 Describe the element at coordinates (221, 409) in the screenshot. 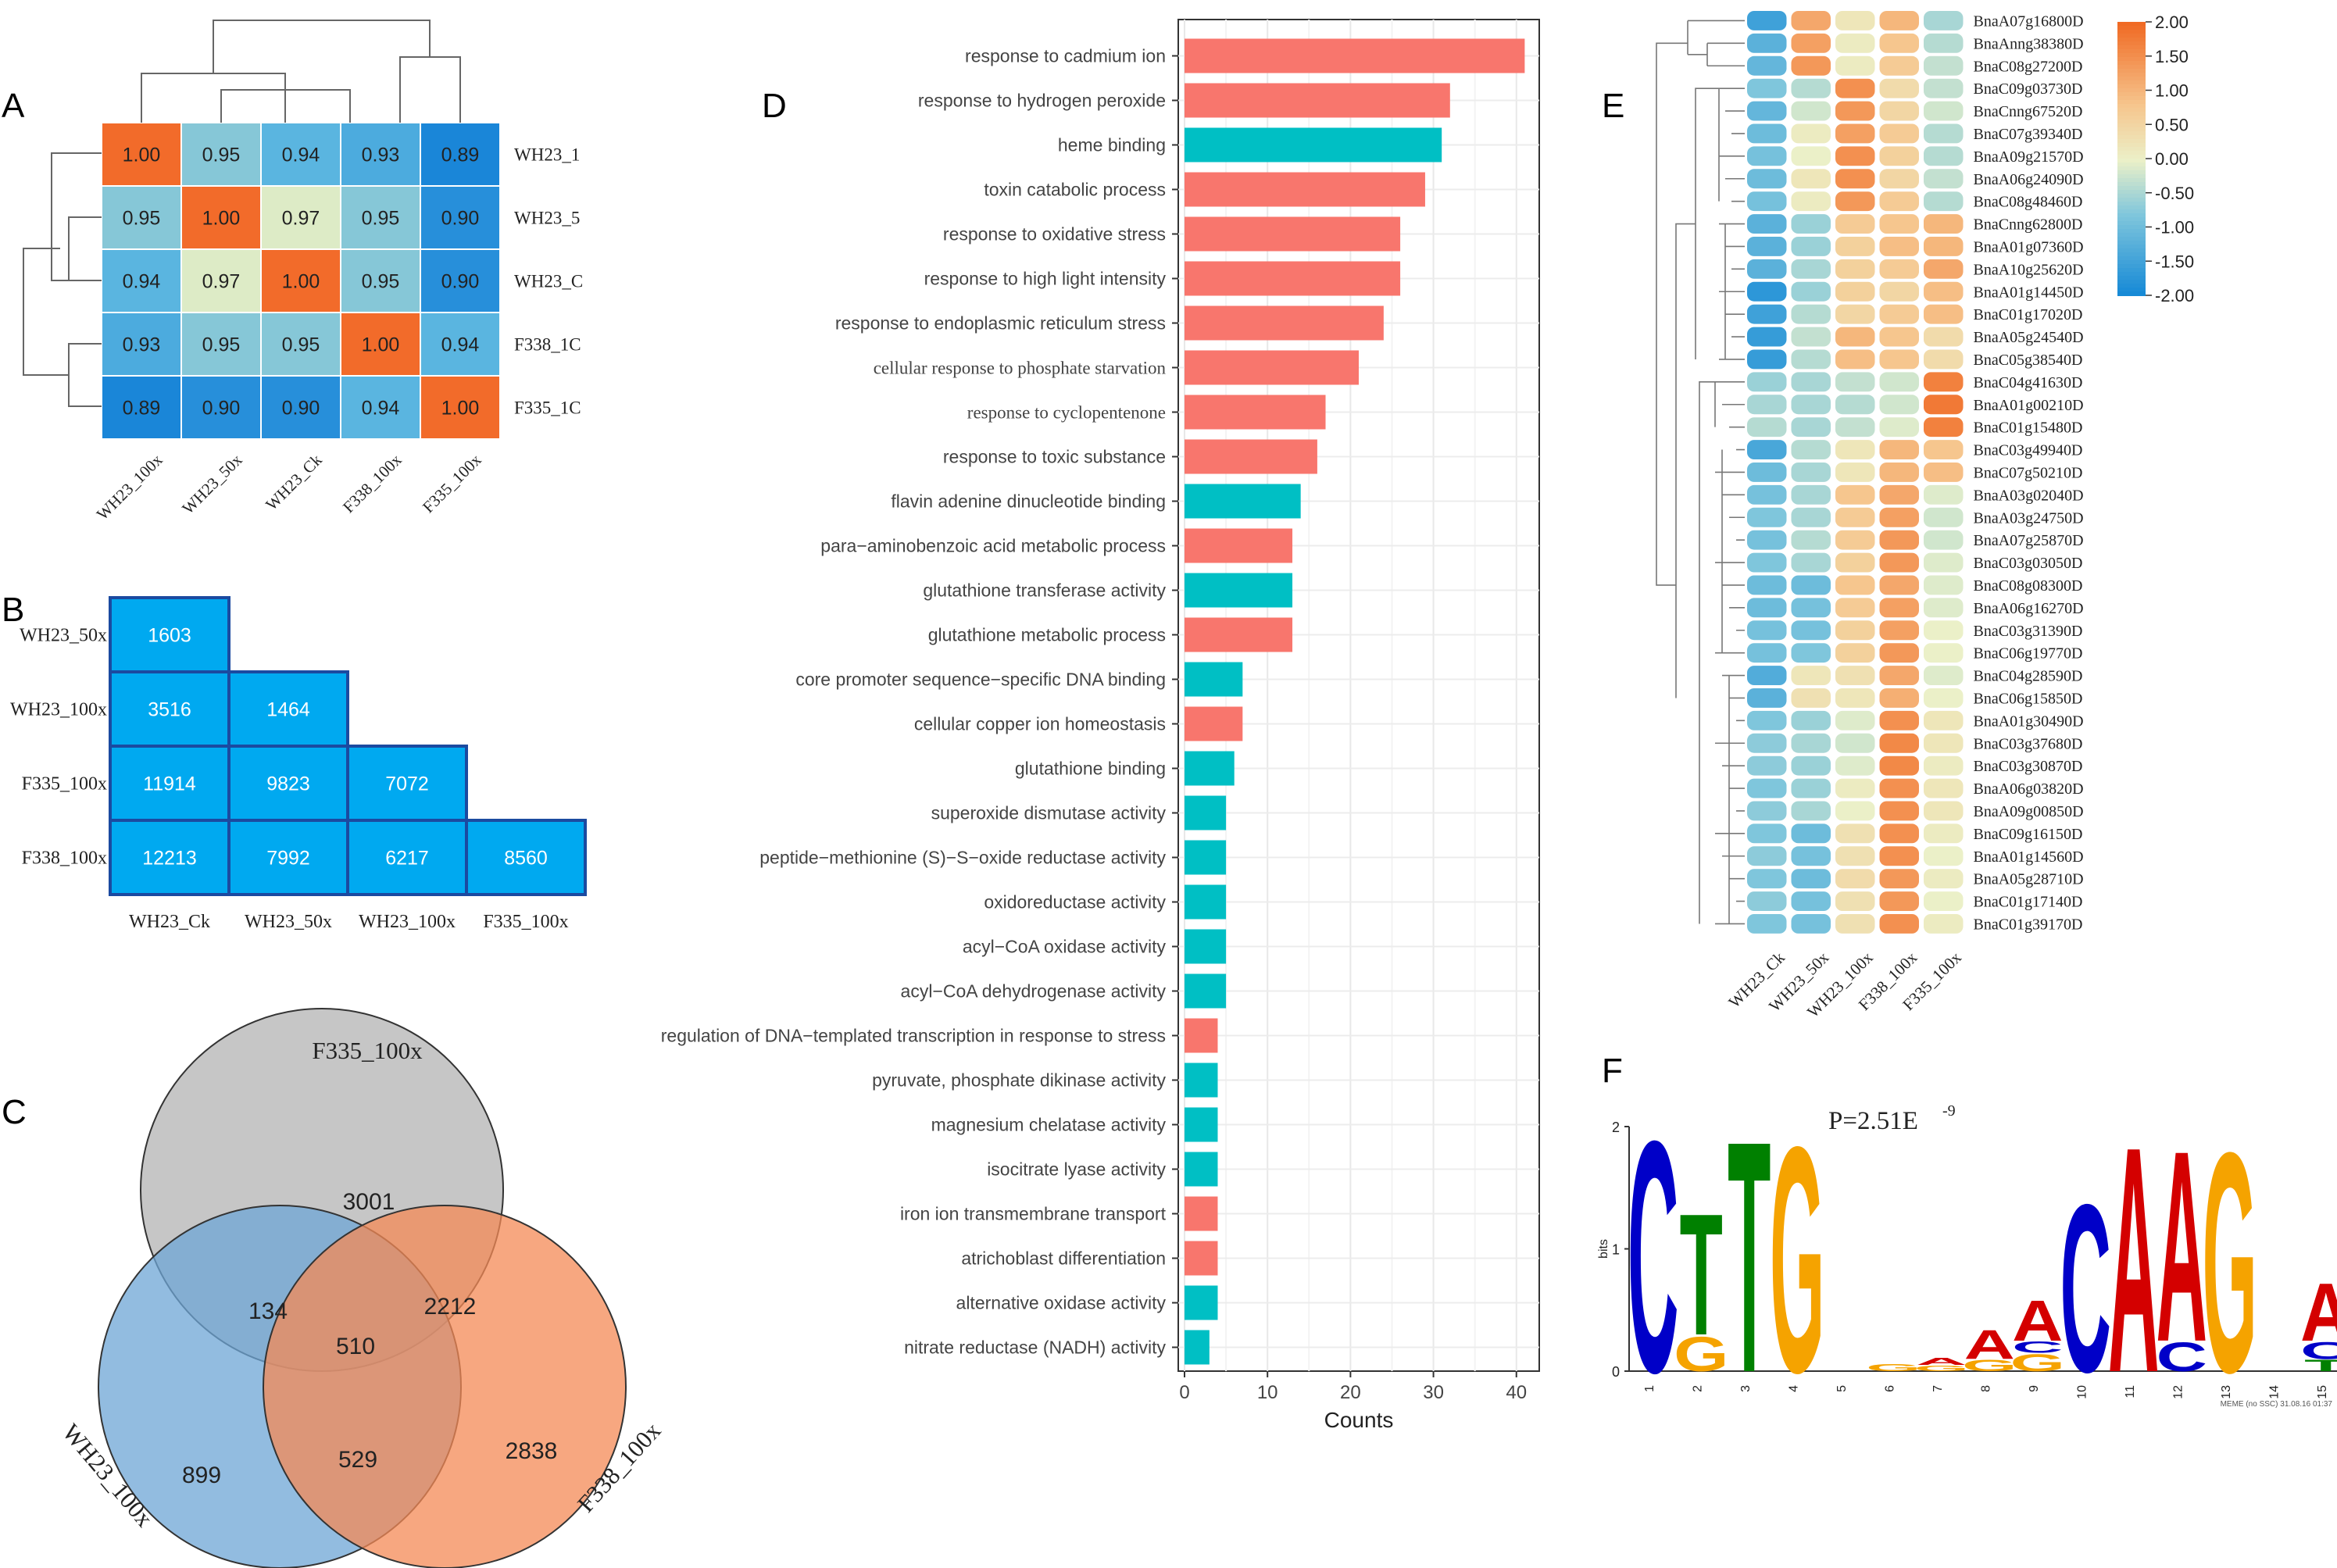

I see `heatmap-cell-value: 0.90` at that location.